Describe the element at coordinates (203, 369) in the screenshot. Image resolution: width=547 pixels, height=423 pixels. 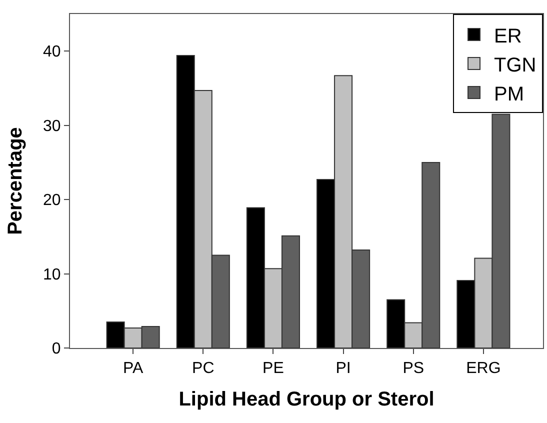
I see `x-tick-label: PC` at that location.